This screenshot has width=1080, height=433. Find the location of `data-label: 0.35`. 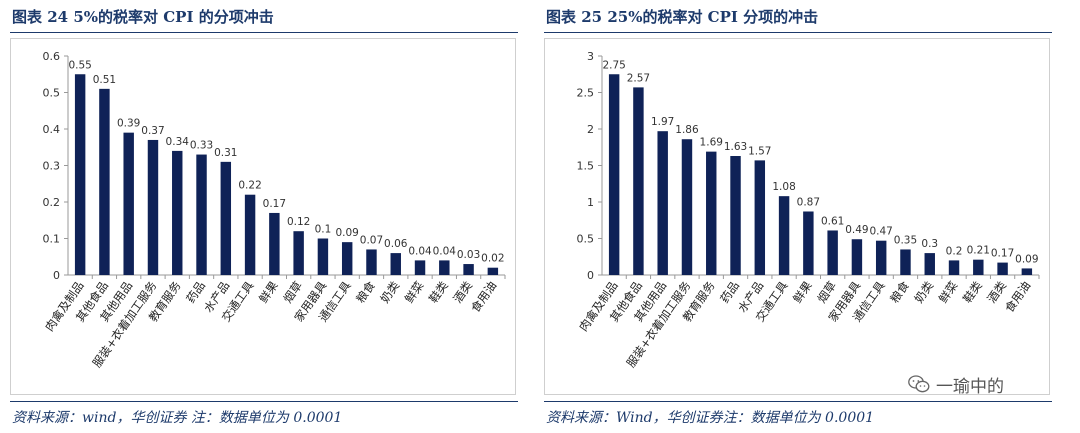

data-label: 0.35 is located at coordinates (905, 240).